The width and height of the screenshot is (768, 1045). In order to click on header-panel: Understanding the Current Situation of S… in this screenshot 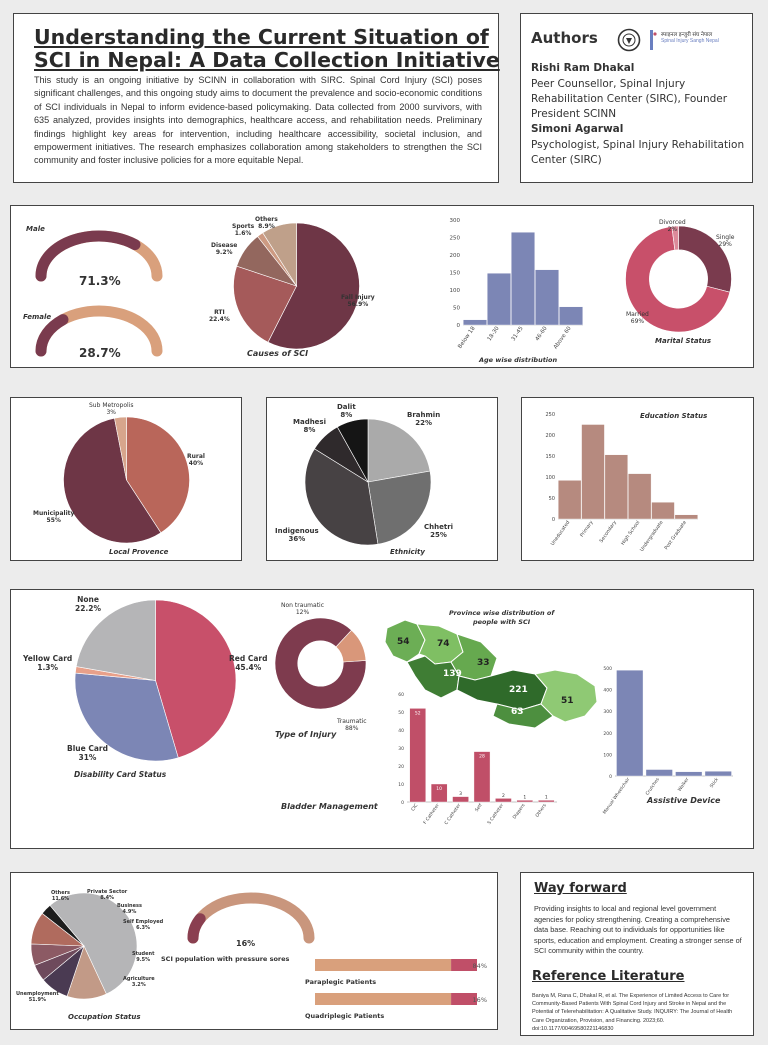, I will do `click(256, 98)`.